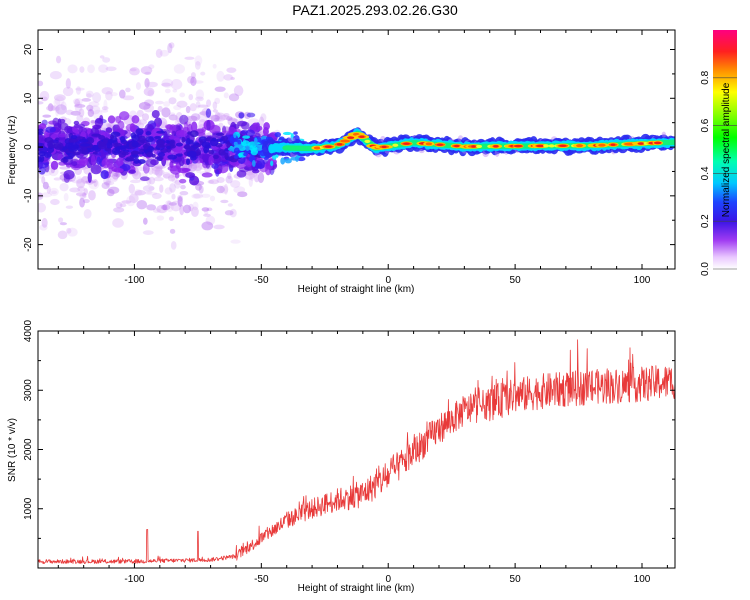 The height and width of the screenshot is (600, 750). What do you see at coordinates (28, 508) in the screenshot?
I see `snr-y-tick-label: 1000` at bounding box center [28, 508].